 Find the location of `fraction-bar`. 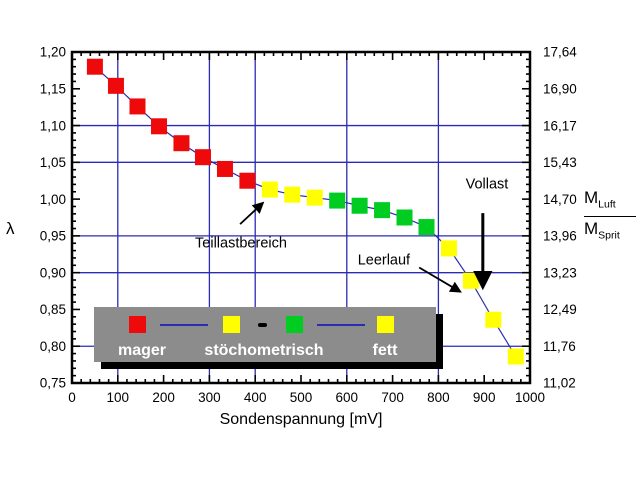

fraction-bar is located at coordinates (610, 217).